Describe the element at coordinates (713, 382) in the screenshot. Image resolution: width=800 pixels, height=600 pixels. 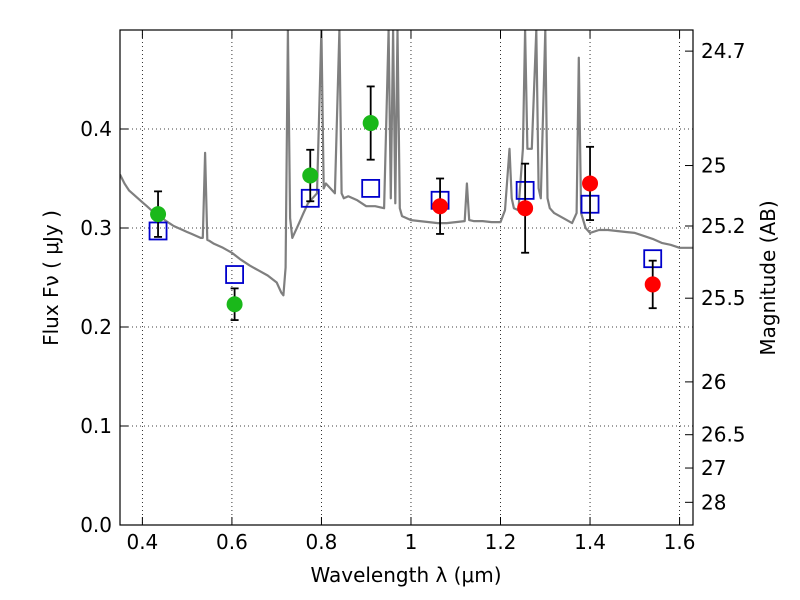
I see `y2-tick-label: 26` at that location.